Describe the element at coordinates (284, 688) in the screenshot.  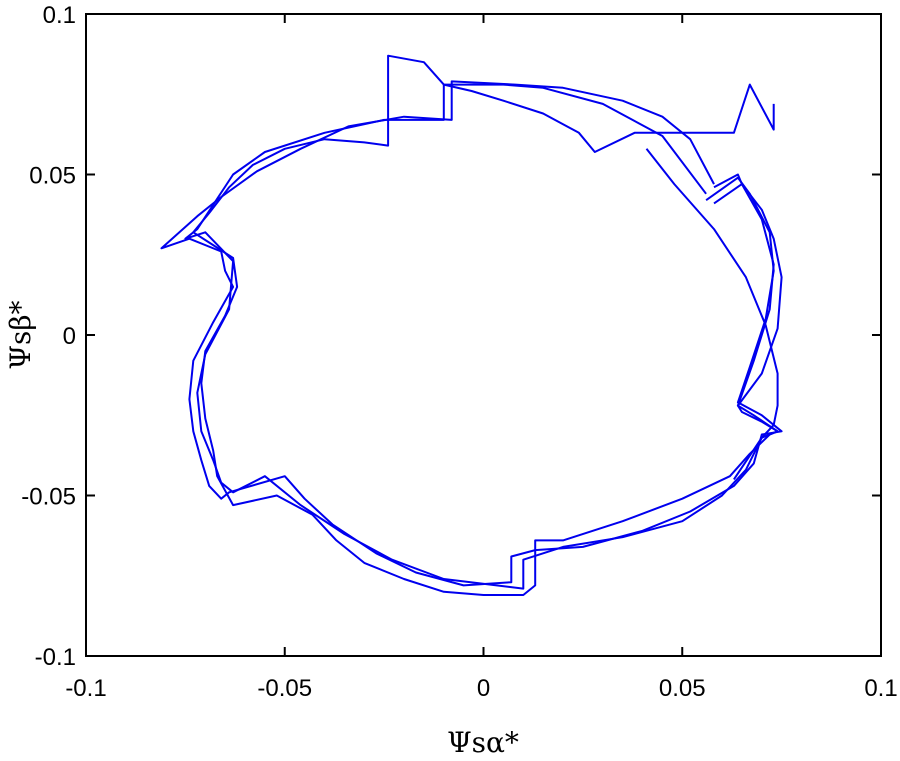
I see `x-tick-label: -0.05` at that location.